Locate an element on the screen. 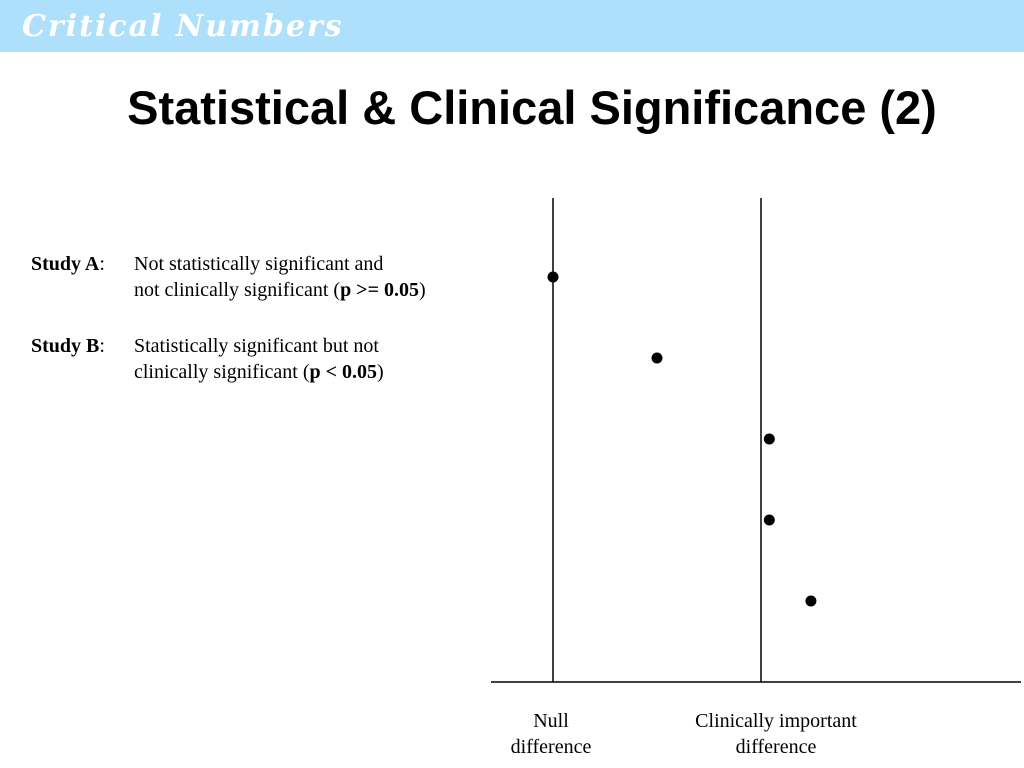 This screenshot has height=768, width=1024. null-difference-label: Null difference is located at coordinates (551, 734).